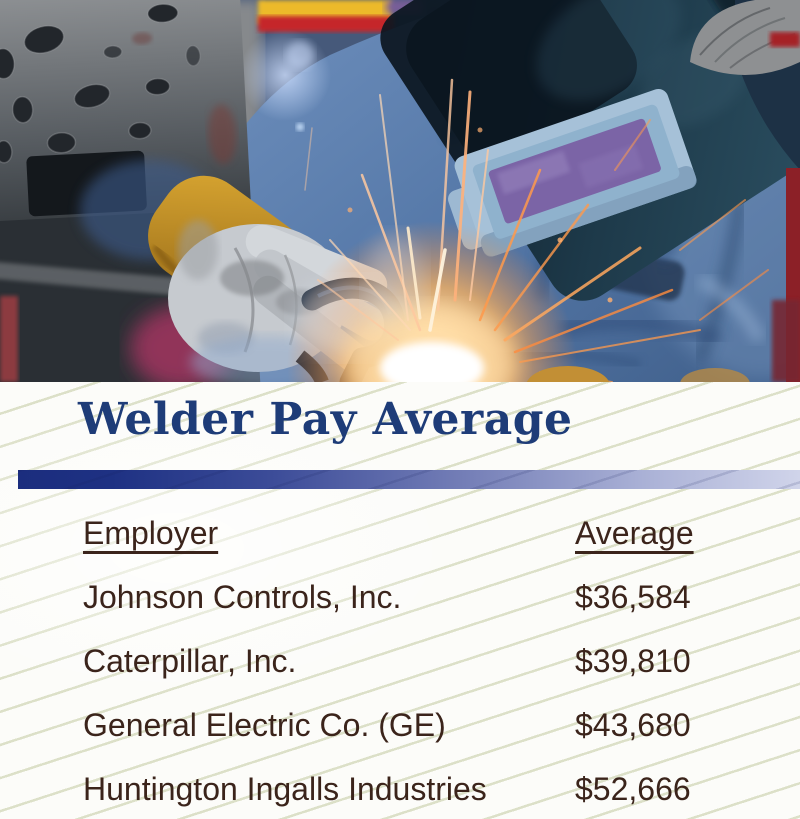  I want to click on table-row: Caterpillar, Inc. $39,810, so click(433, 675).